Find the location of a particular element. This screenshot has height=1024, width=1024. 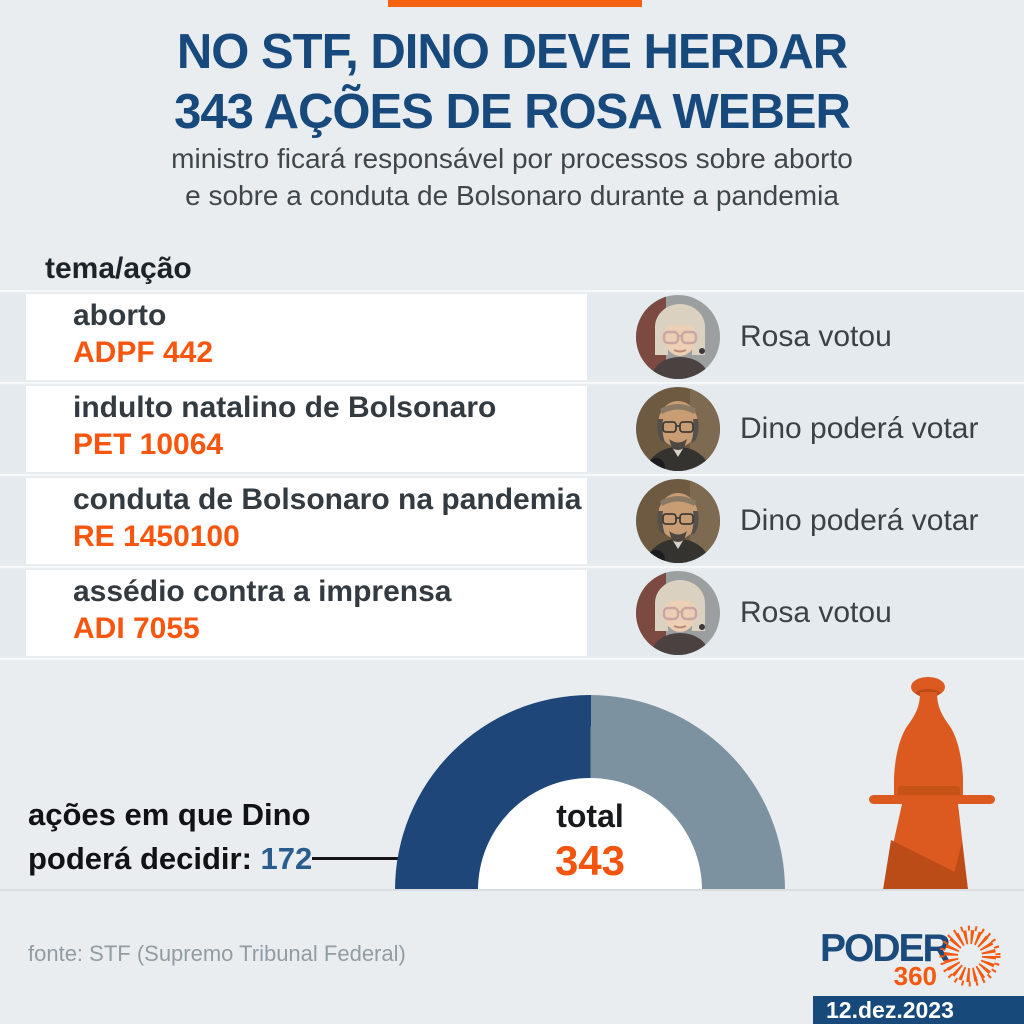

poder360-logo-360: 360 is located at coordinates (915, 976).